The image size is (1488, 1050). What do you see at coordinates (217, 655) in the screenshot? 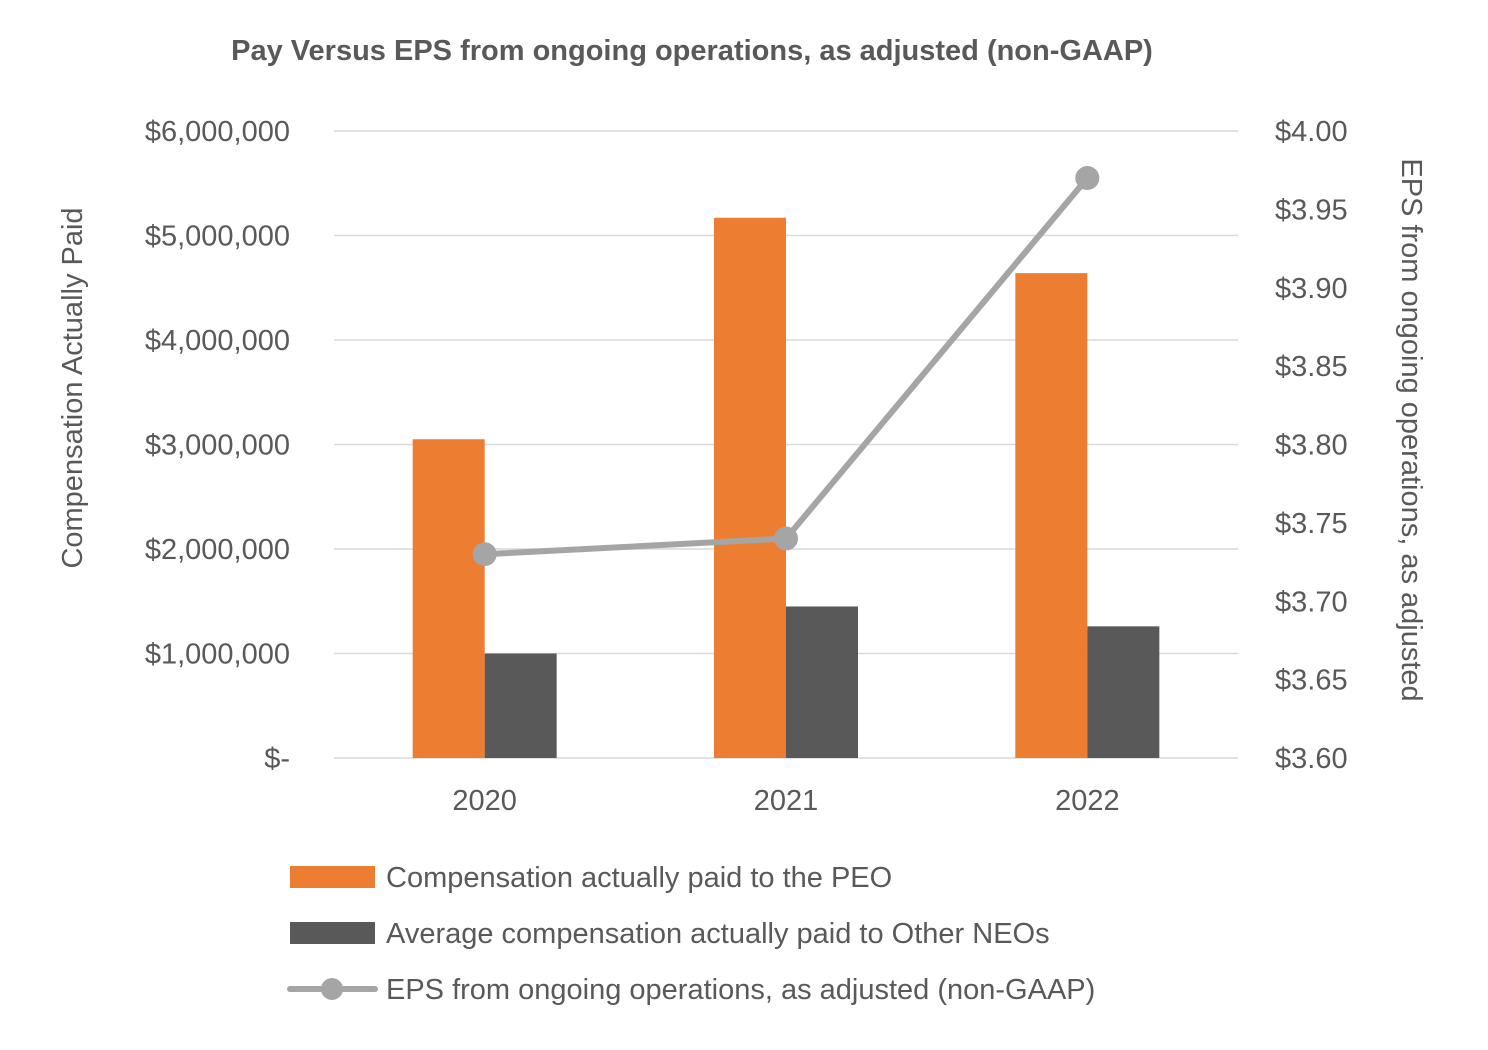
I see `left-axis-tick-label: $1,000,000` at bounding box center [217, 655].